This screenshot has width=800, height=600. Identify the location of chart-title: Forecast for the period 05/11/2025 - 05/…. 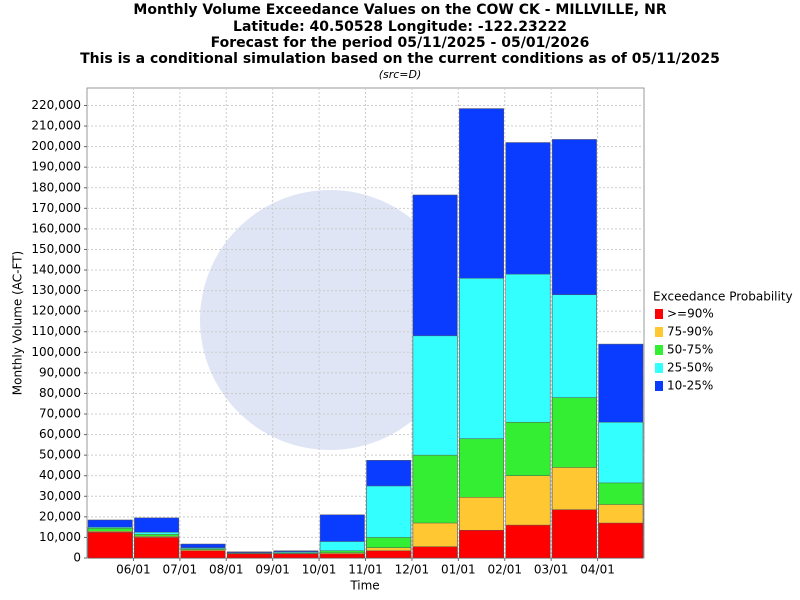
(400, 43).